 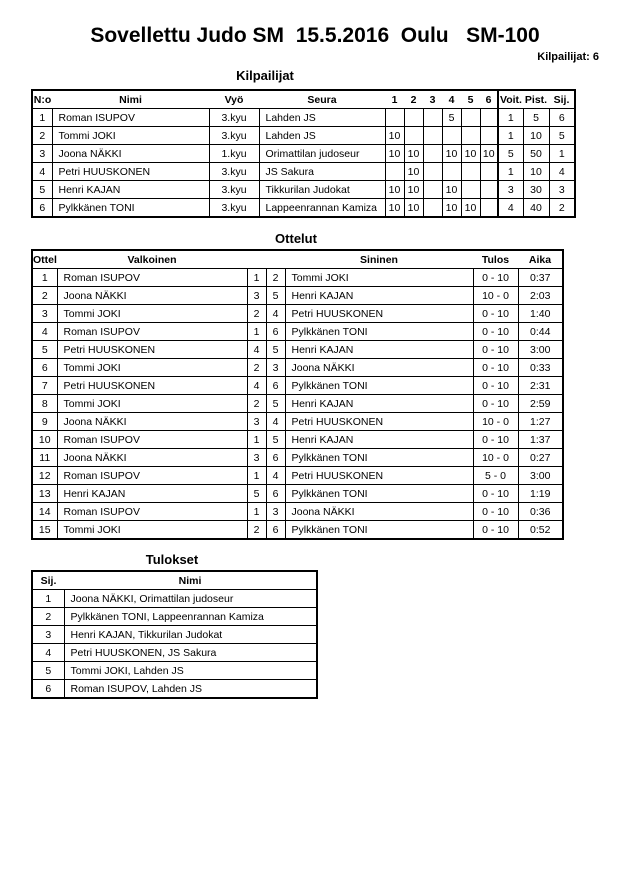 What do you see at coordinates (256, 259) in the screenshot?
I see `column-header-white-no` at bounding box center [256, 259].